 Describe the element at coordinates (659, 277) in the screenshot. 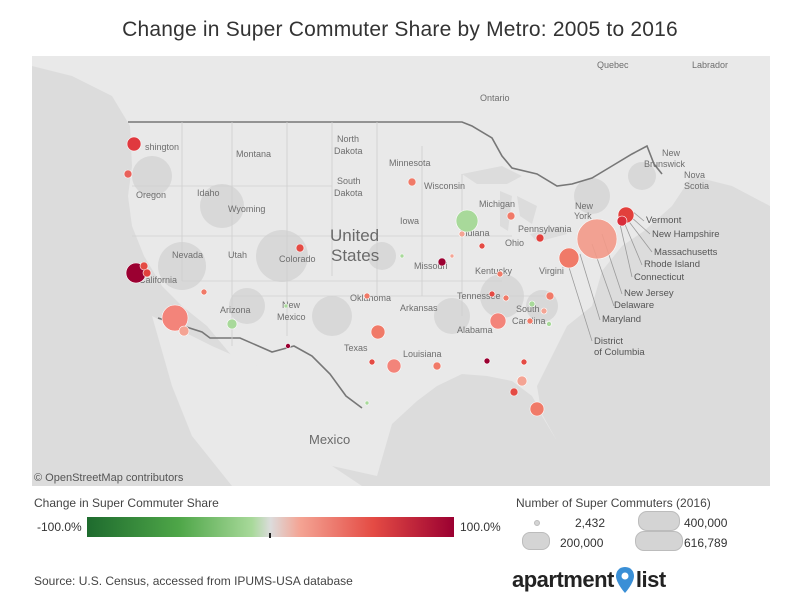

I see `label-connecticut: Connecticut` at that location.